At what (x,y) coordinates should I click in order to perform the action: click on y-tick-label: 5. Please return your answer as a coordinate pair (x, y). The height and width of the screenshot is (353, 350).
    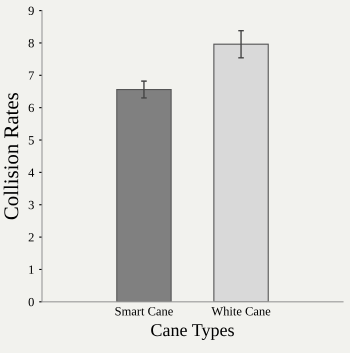
    Looking at the image, I should click on (31, 140).